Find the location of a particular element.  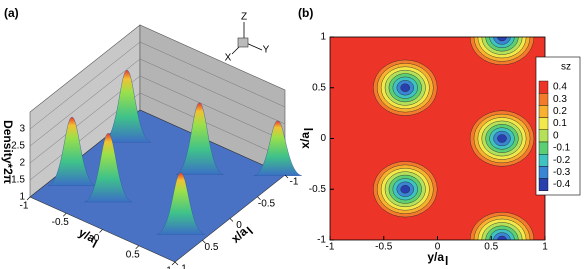

axis-label-text: y/a is located at coordinates (435, 257).